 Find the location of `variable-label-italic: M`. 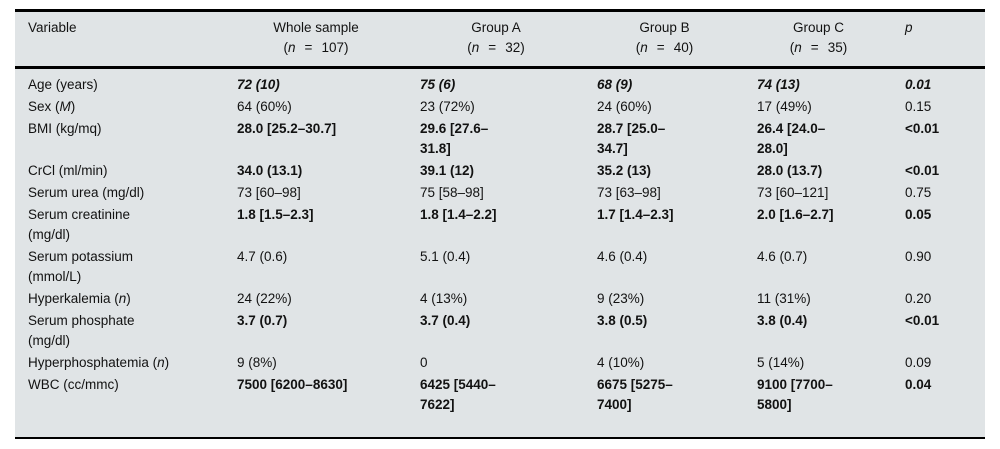

variable-label-italic: M is located at coordinates (65, 106).